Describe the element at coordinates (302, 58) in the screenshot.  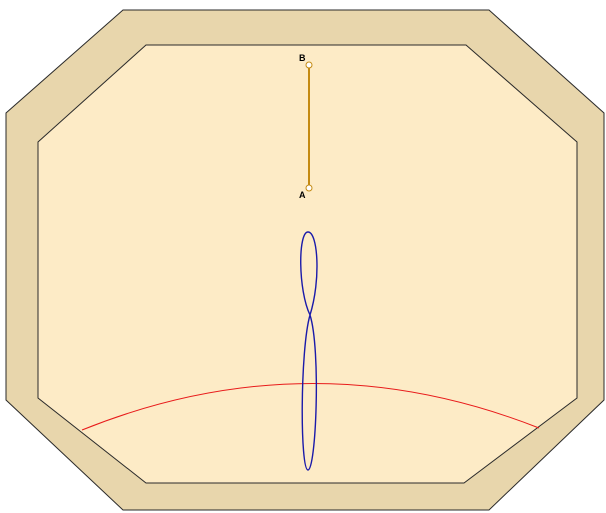
I see `point-b-label: B` at that location.